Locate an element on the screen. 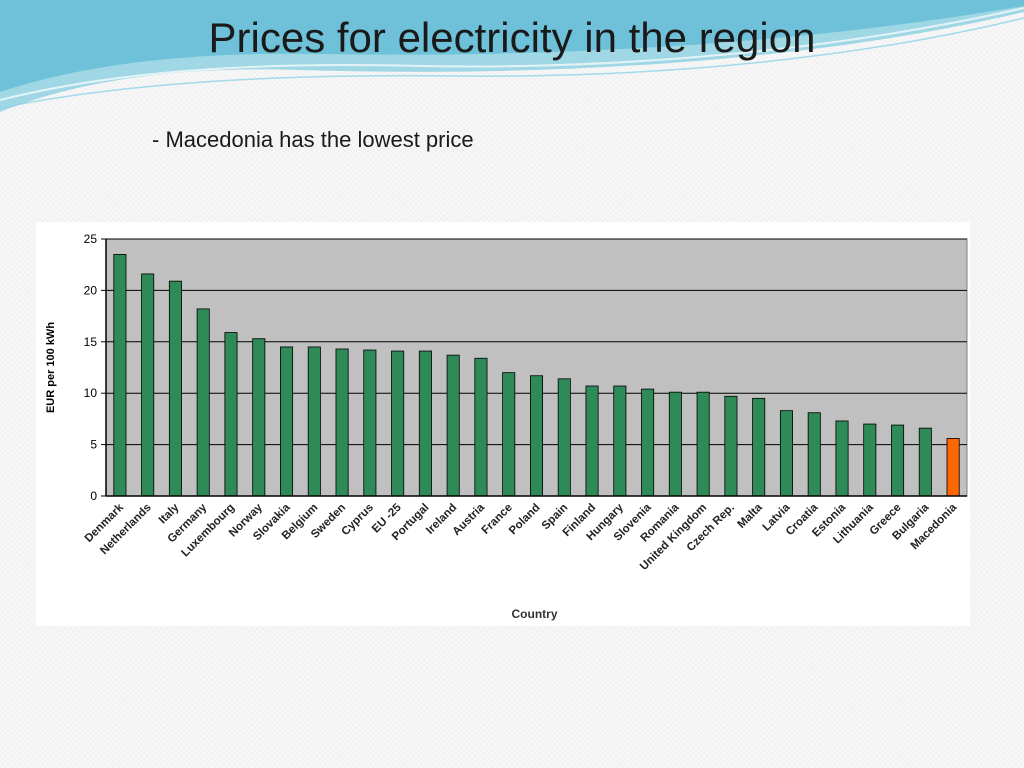 This screenshot has height=768, width=1024. bar-austria is located at coordinates (481, 427).